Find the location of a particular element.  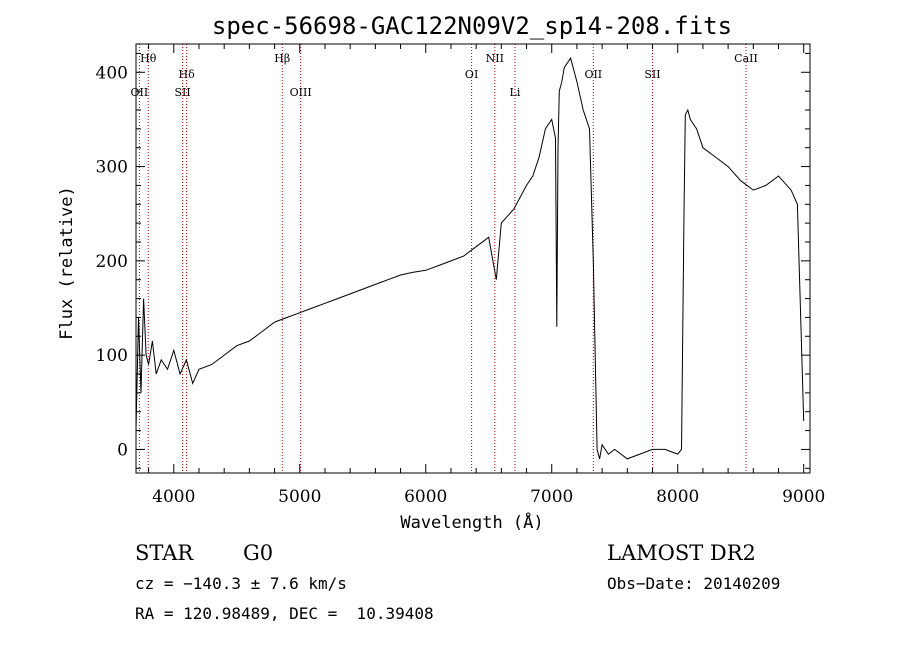

y-tick-label-1: 100 is located at coordinates (112, 356).